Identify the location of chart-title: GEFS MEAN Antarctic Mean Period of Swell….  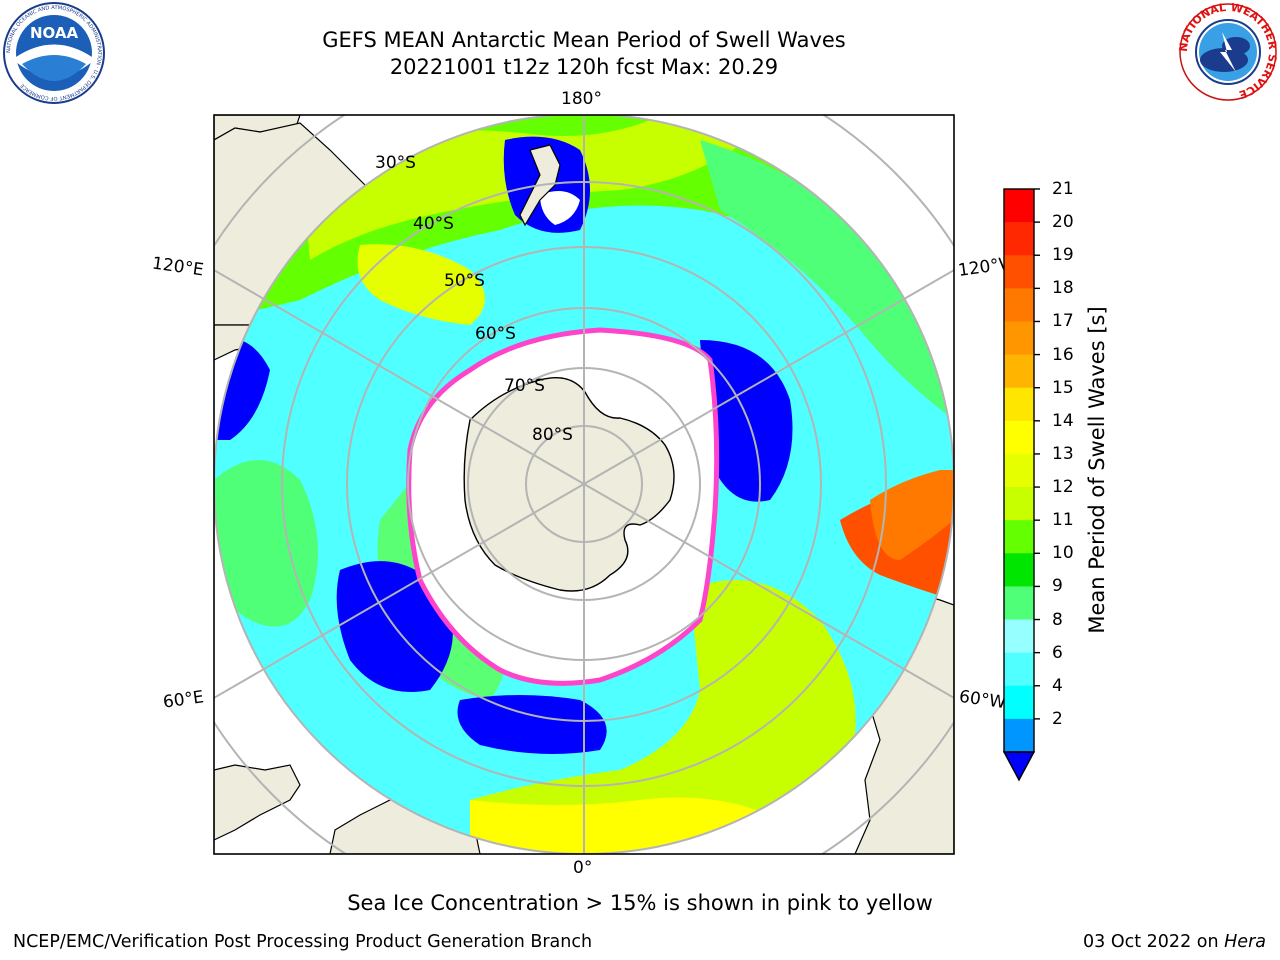
(584, 40).